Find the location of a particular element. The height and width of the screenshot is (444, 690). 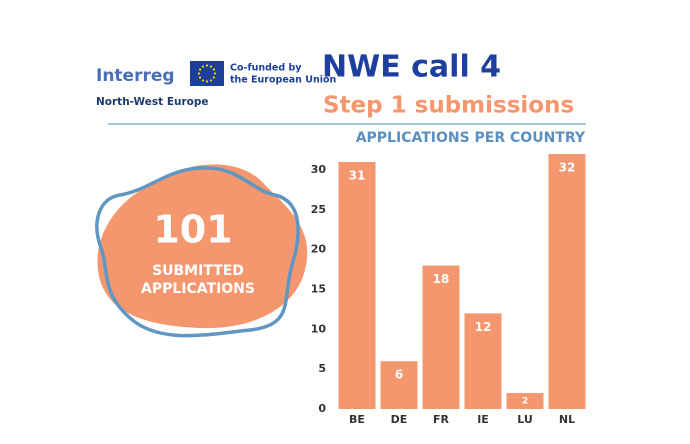

value-label: 31 is located at coordinates (357, 175).